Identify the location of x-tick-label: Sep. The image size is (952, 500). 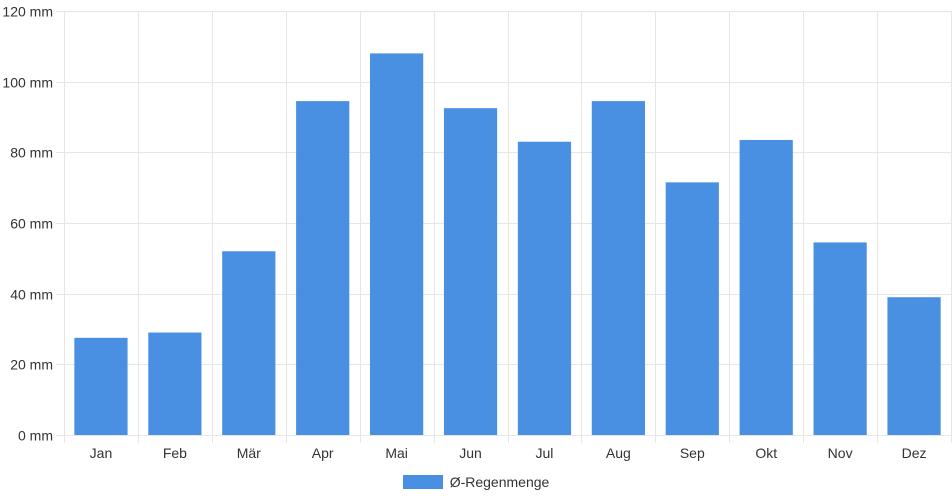
(692, 453).